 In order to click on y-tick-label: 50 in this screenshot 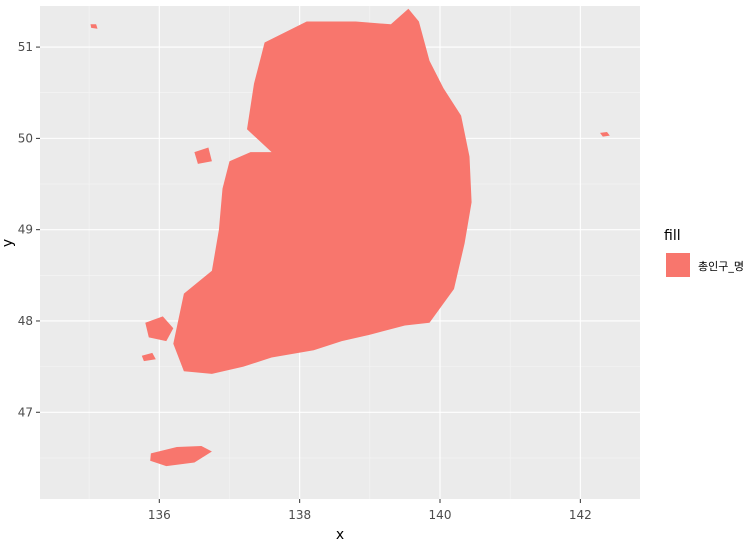, I will do `click(25, 138)`.